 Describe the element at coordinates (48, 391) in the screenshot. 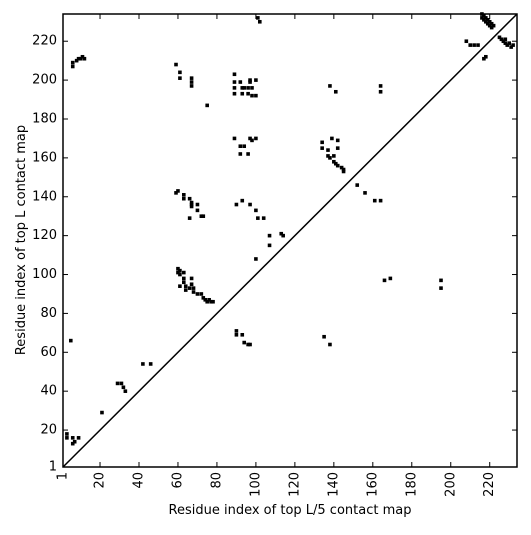

I see `y-tick-label: 40` at that location.